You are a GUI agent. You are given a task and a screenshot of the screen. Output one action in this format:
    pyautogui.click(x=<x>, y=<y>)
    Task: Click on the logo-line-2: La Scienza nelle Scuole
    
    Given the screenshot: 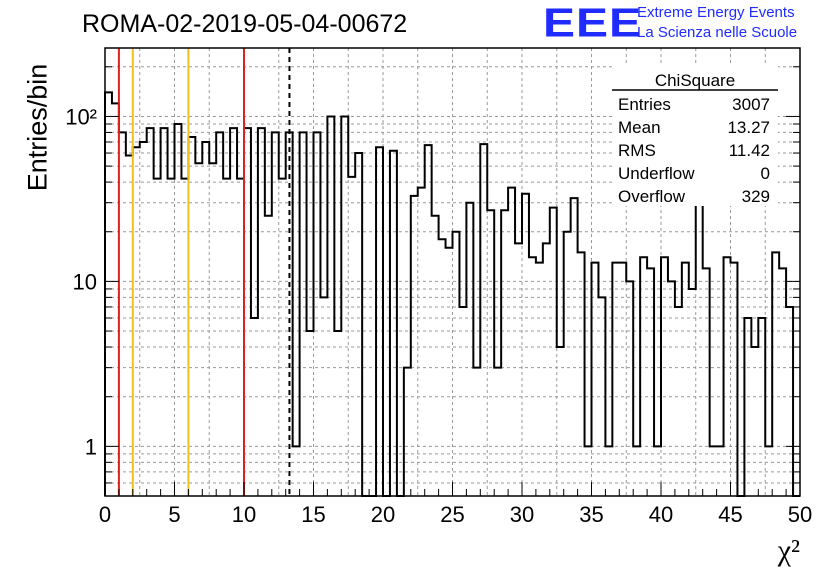 What is the action you would take?
    pyautogui.click(x=717, y=32)
    